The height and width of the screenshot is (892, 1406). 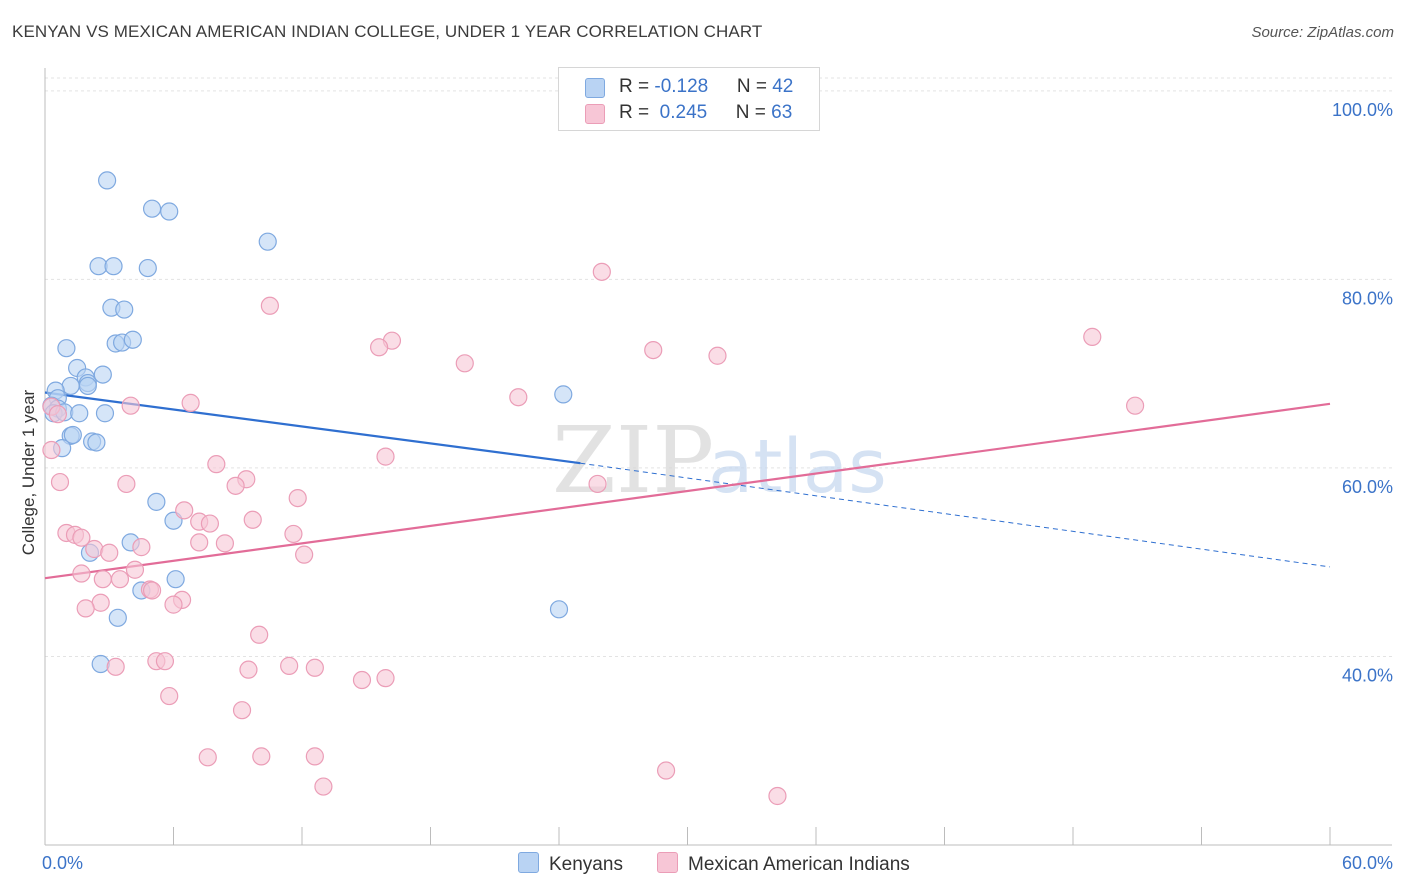 I want to click on bottom-legend-swatch-mexican-american-indians, so click(x=667, y=862).